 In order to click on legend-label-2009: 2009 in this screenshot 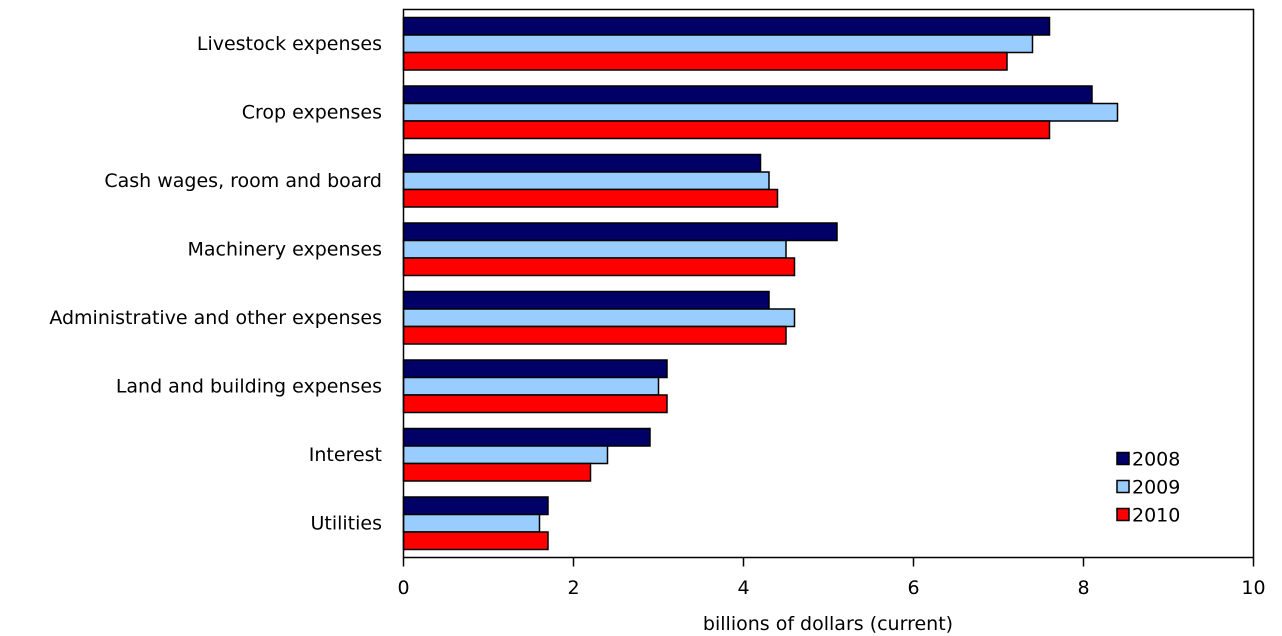, I will do `click(1156, 488)`.